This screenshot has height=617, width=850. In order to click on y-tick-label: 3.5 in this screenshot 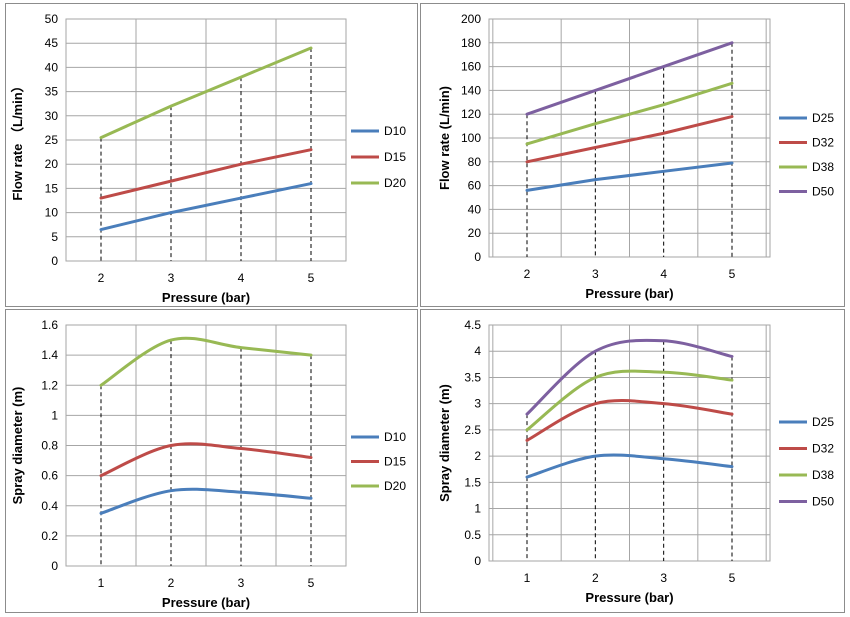, I will do `click(472, 377)`.